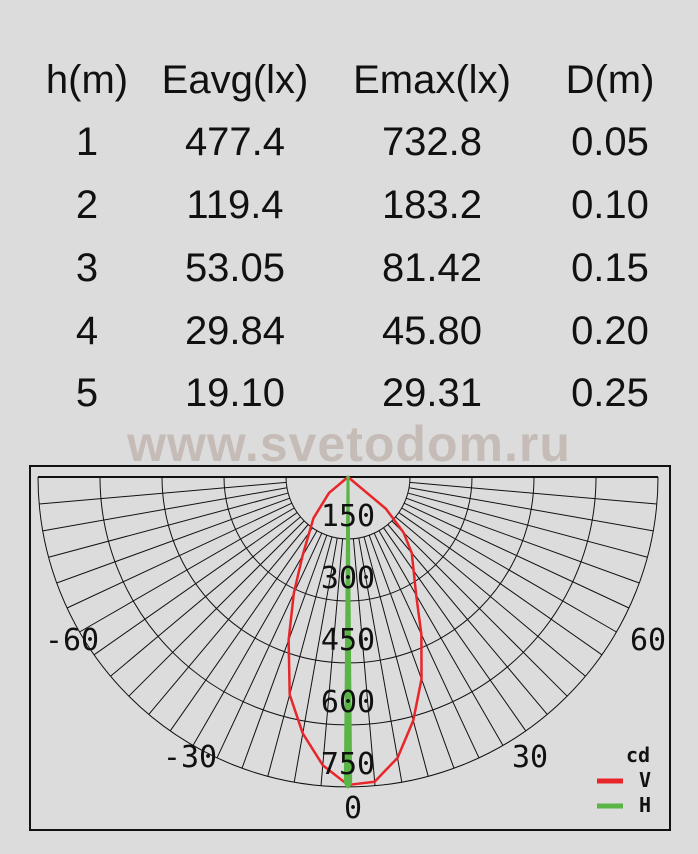  I want to click on column-header: Emax(lx), so click(432, 80).